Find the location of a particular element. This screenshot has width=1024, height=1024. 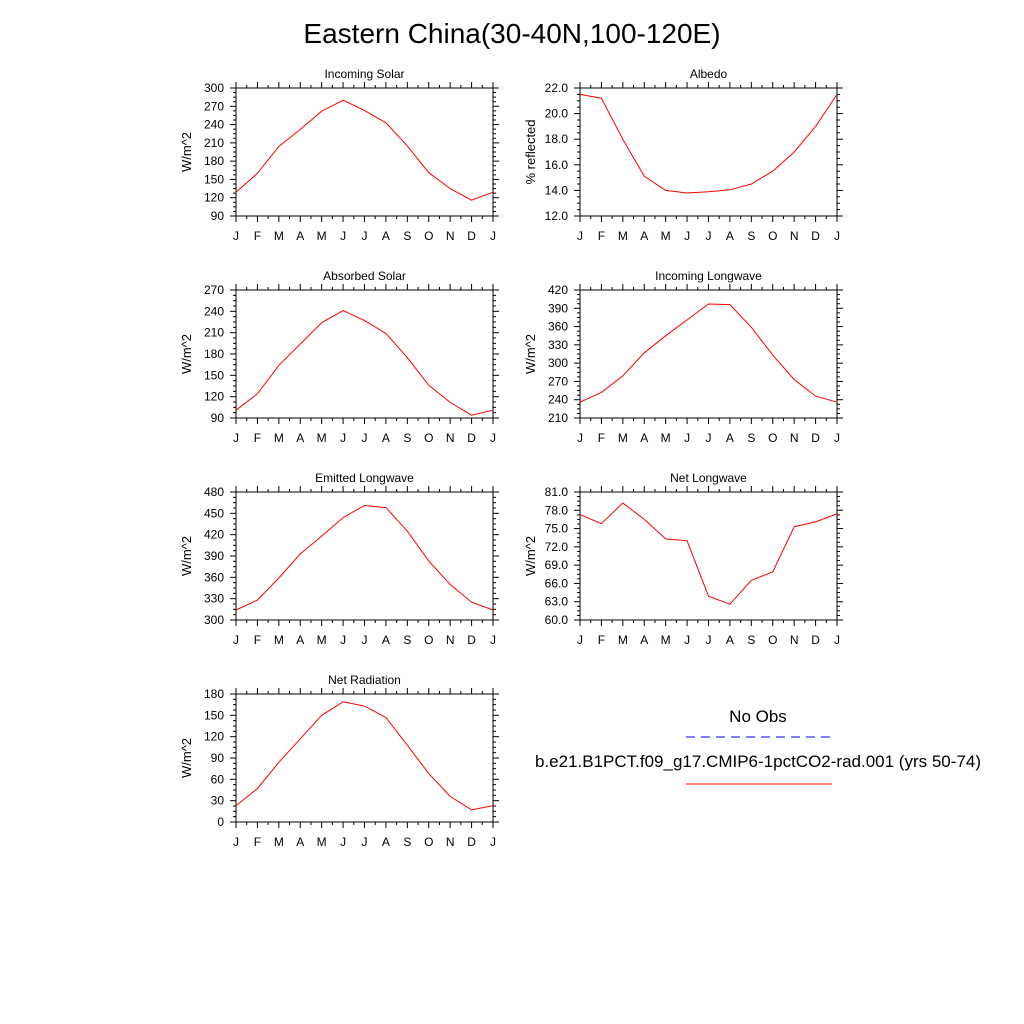

legend-obs-label: No Obs is located at coordinates (758, 716).